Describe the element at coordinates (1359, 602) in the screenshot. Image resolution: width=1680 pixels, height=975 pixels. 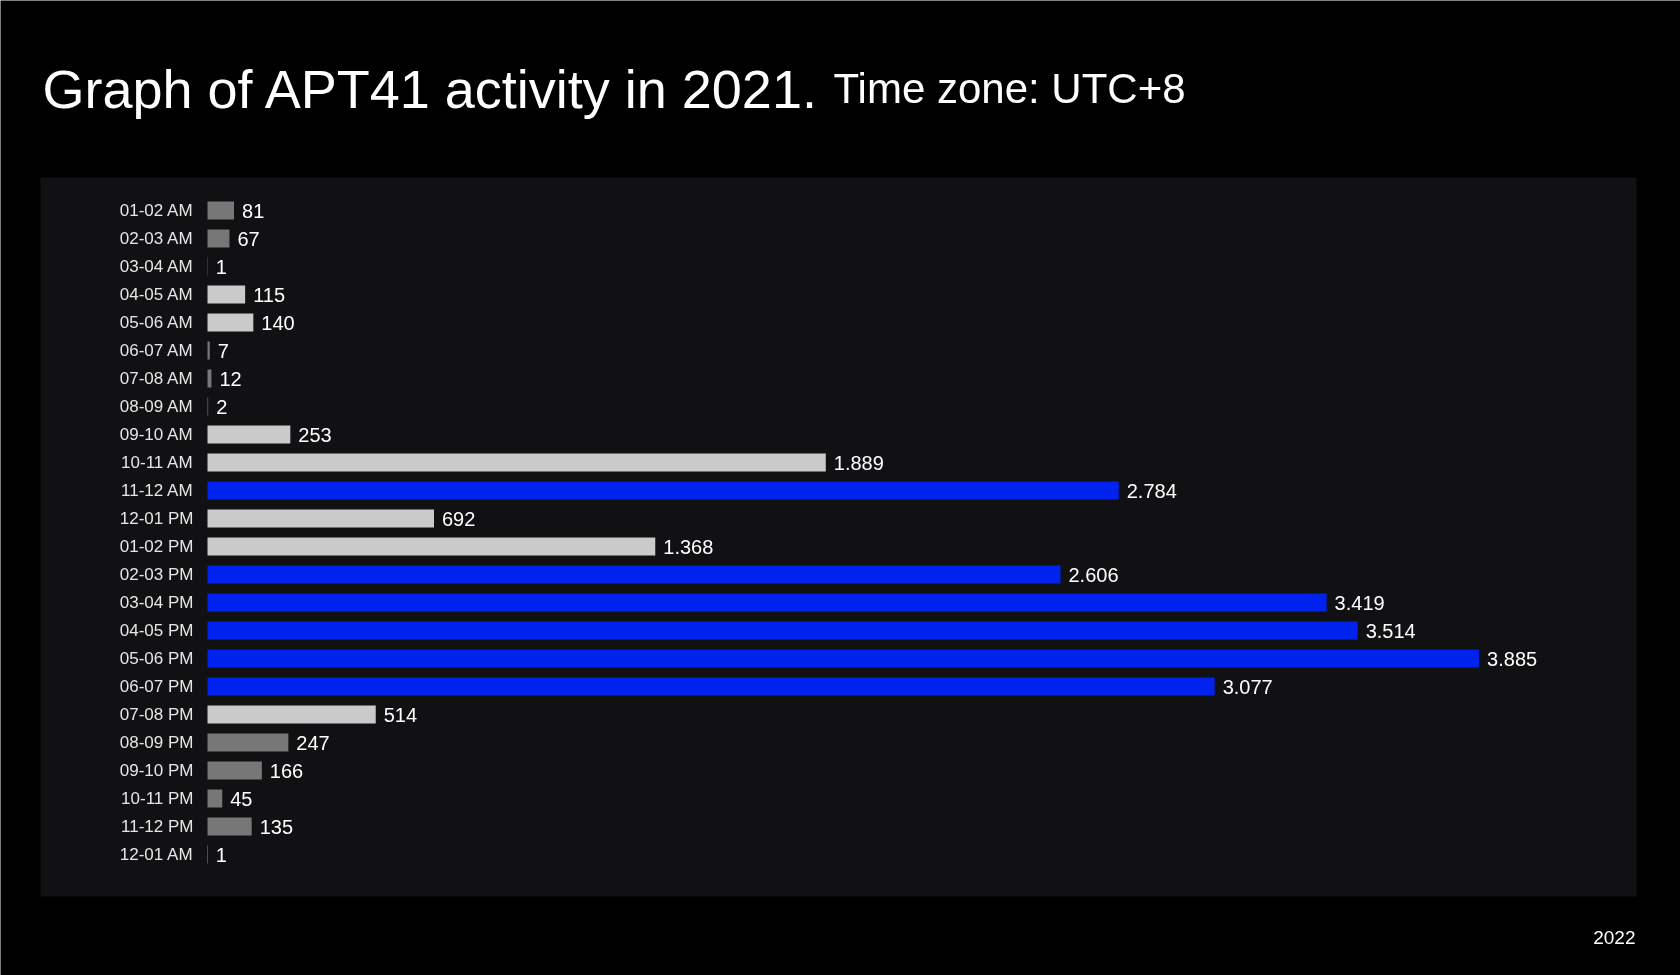
I see `data-label: 3.419` at that location.